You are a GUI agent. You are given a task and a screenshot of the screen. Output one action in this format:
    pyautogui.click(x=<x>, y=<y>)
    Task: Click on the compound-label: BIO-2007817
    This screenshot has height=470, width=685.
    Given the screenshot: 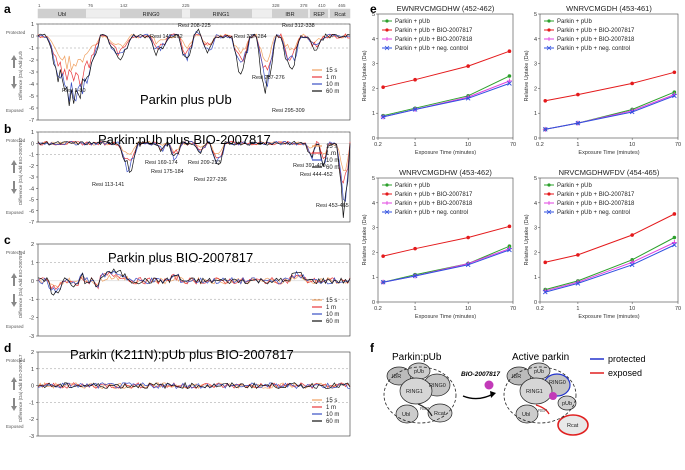 What is the action you would take?
    pyautogui.click(x=480, y=374)
    